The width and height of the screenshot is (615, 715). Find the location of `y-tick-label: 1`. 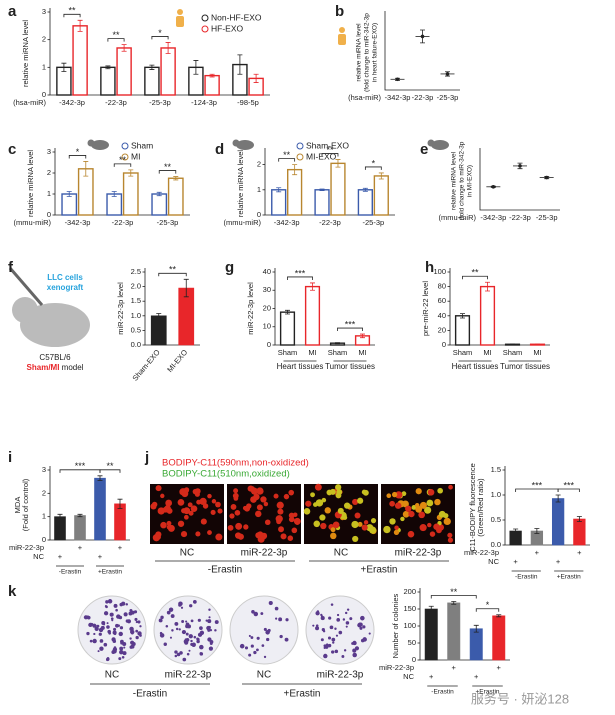

y-tick-label: 1 is located at coordinates (49, 193).